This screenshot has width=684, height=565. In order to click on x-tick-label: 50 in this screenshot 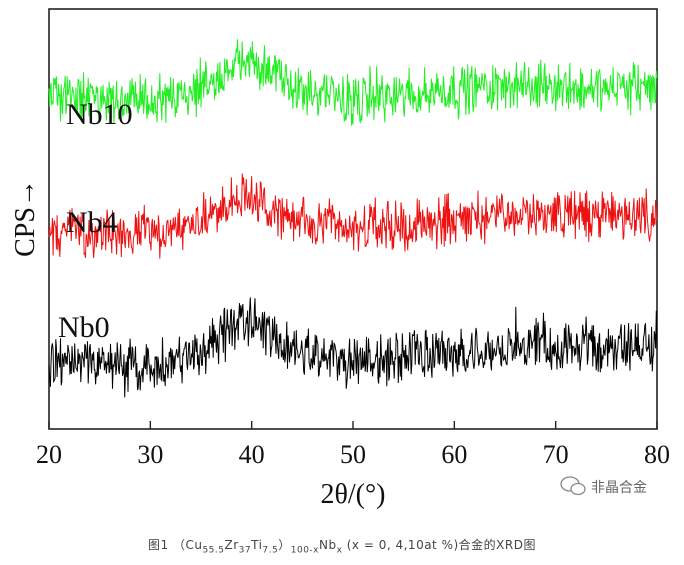, I will do `click(353, 454)`.